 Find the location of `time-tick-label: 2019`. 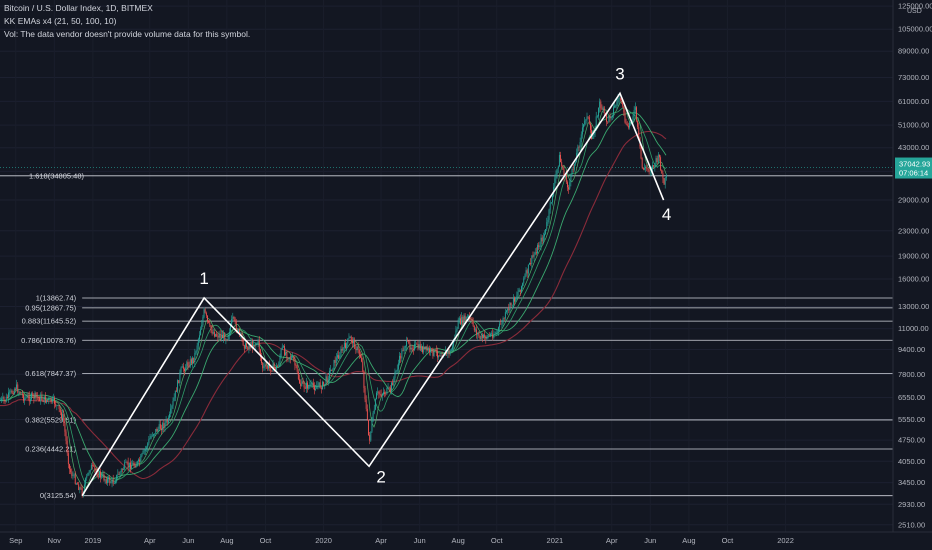

time-tick-label: 2019 is located at coordinates (93, 540).